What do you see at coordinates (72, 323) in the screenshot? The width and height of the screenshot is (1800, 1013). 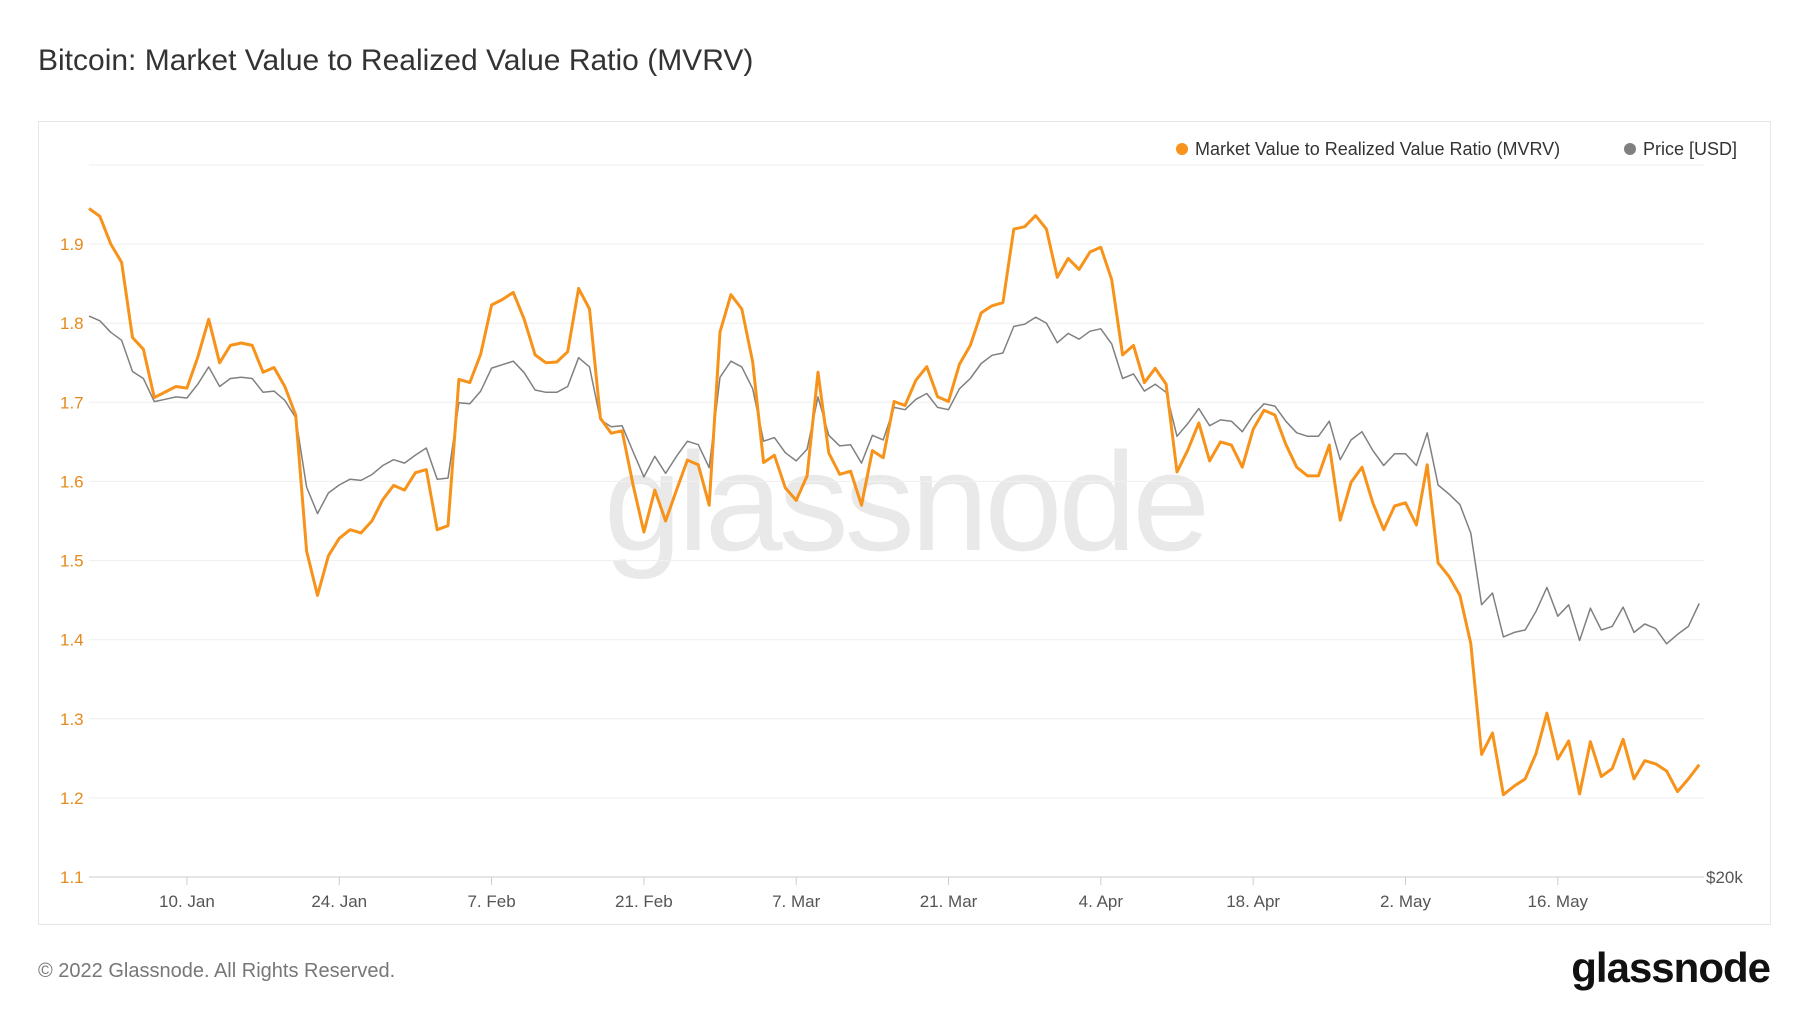 I see `y-tick-label: 1.8` at bounding box center [72, 323].